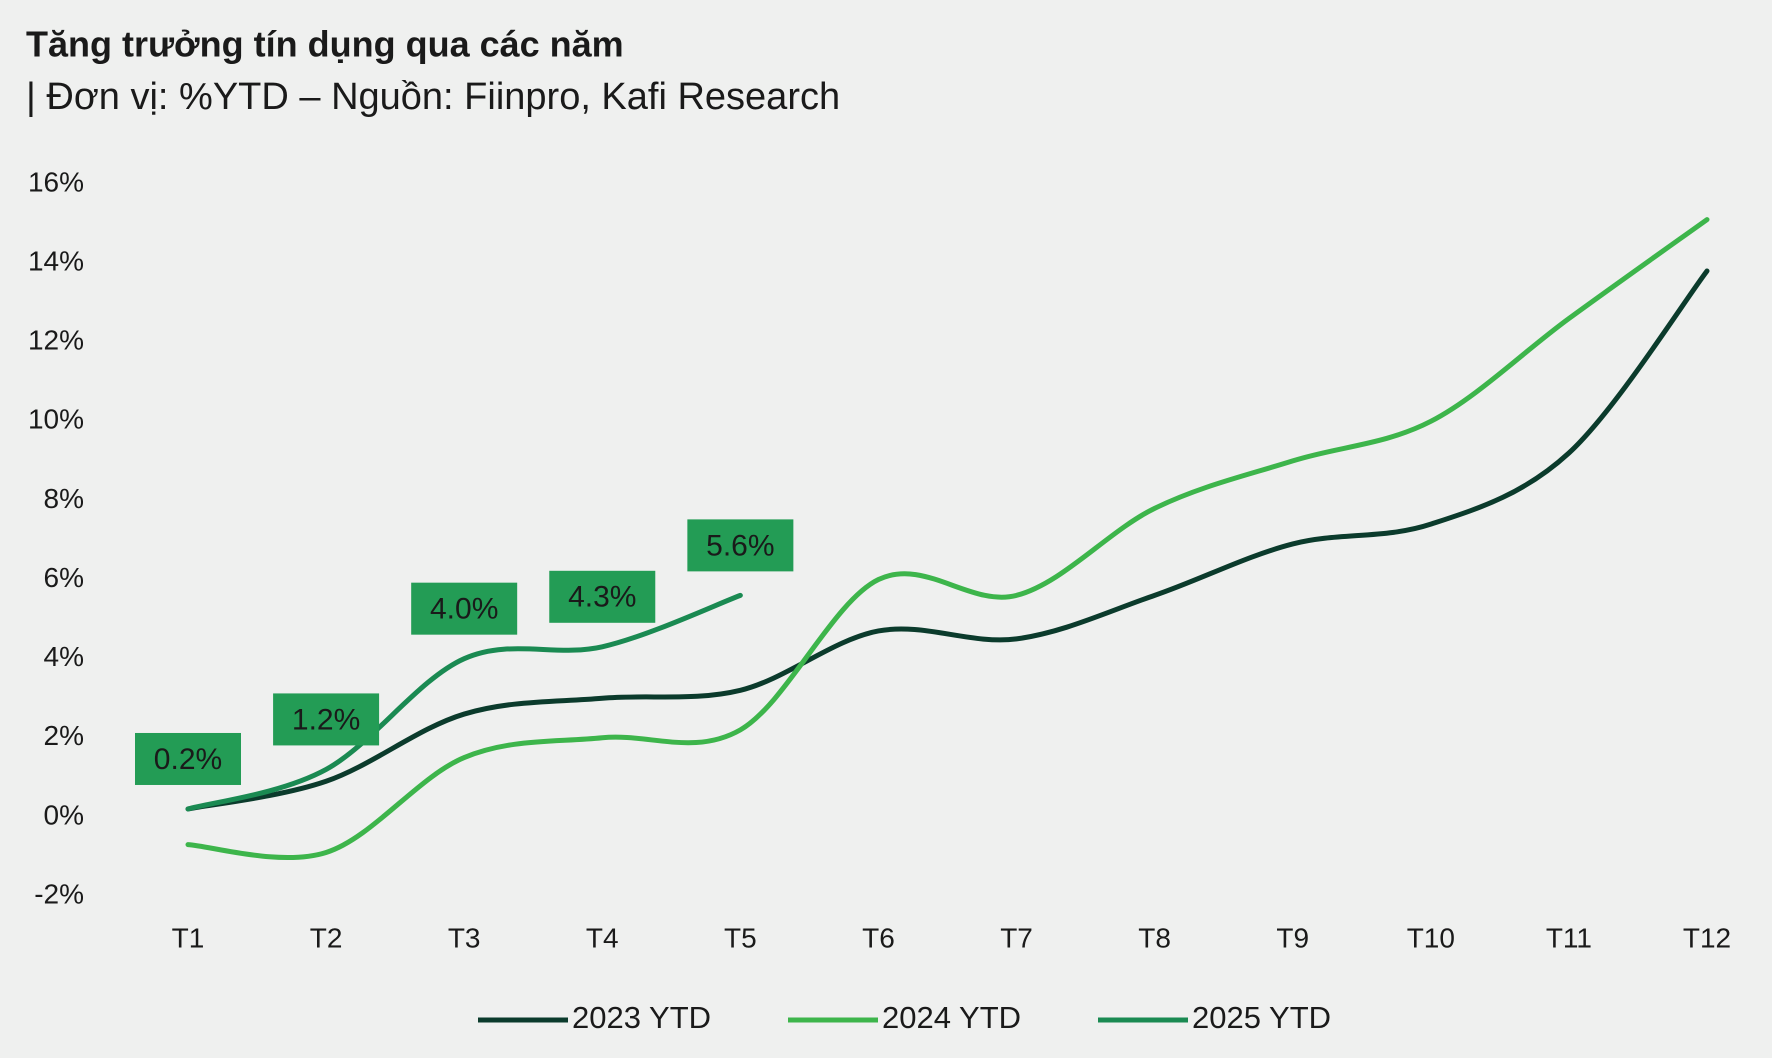 This screenshot has width=1772, height=1058. Describe the element at coordinates (56, 261) in the screenshot. I see `y-tick-label: 14%` at that location.